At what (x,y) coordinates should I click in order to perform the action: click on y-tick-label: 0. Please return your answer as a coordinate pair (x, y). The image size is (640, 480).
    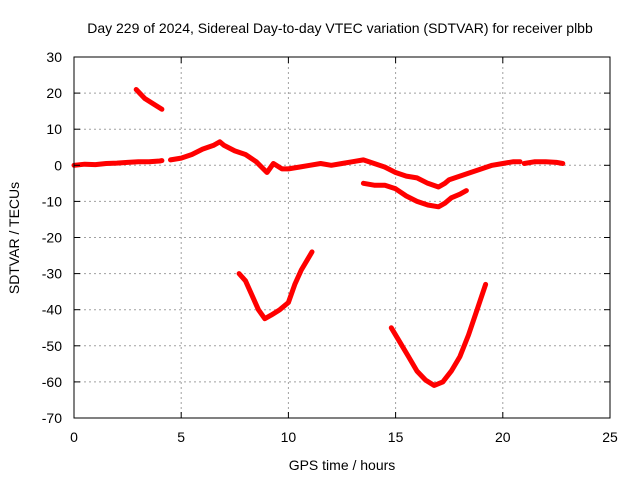
    Looking at the image, I should click on (58, 165).